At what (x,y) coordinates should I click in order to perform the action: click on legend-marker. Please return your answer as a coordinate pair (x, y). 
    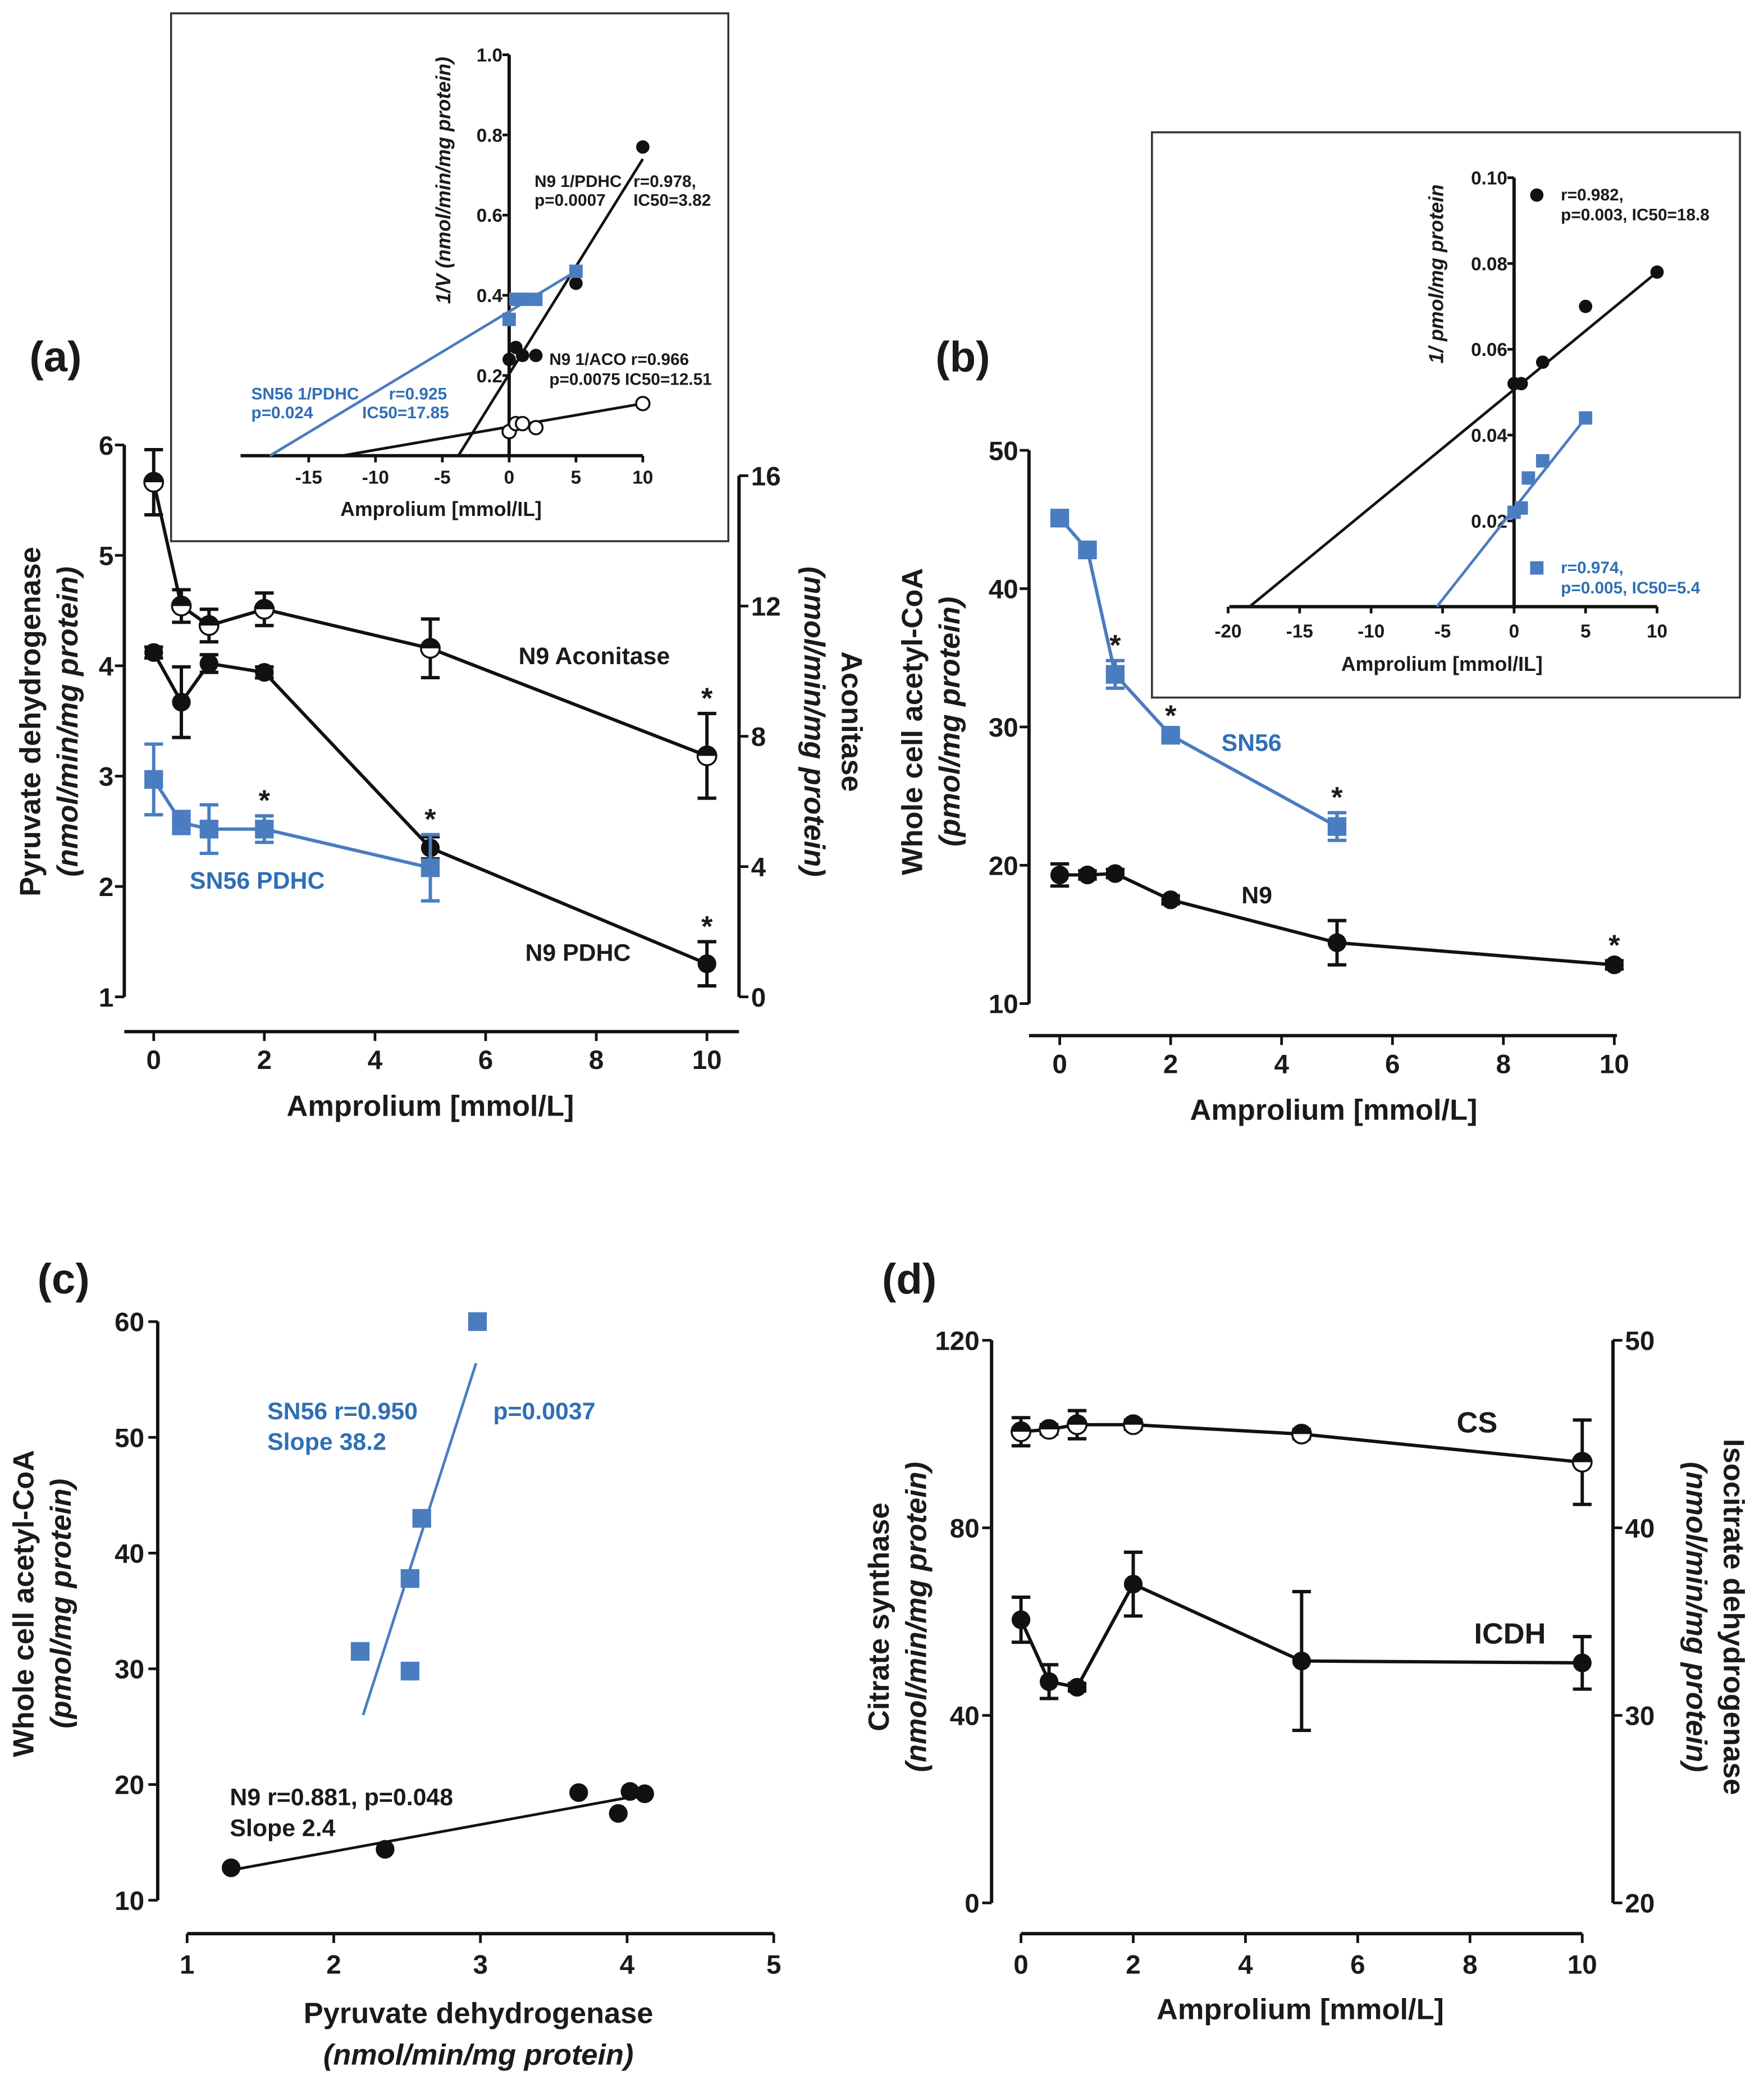
    Looking at the image, I should click on (1537, 195).